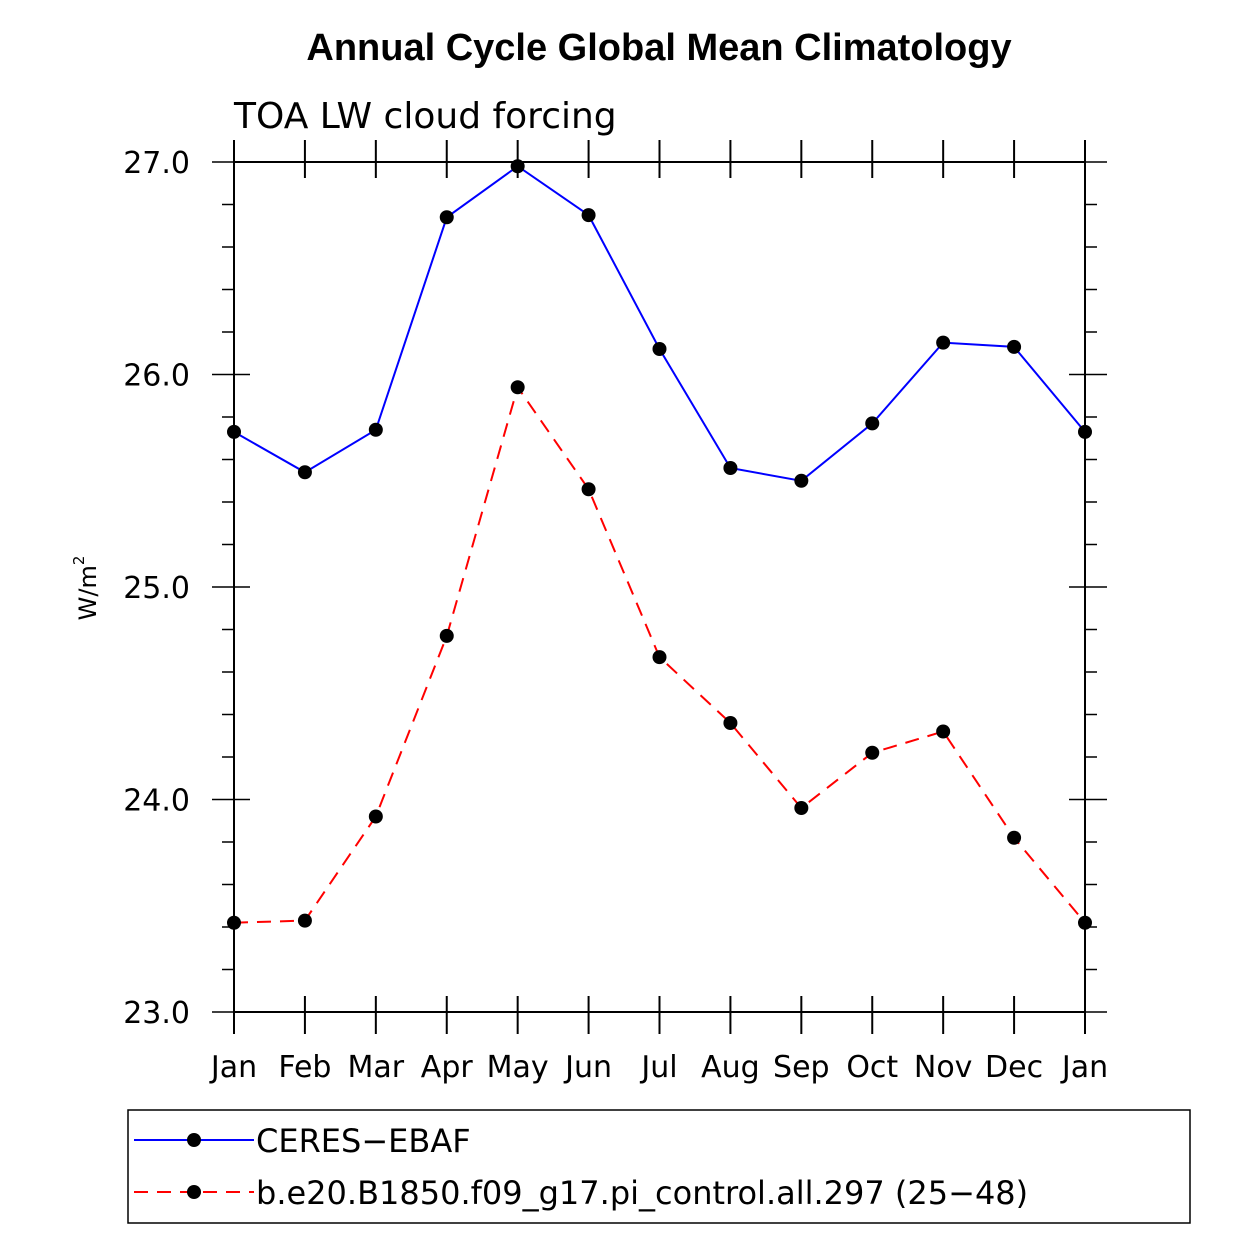 The image size is (1254, 1254). I want to click on y-tick-label: 23.0, so click(156, 1013).